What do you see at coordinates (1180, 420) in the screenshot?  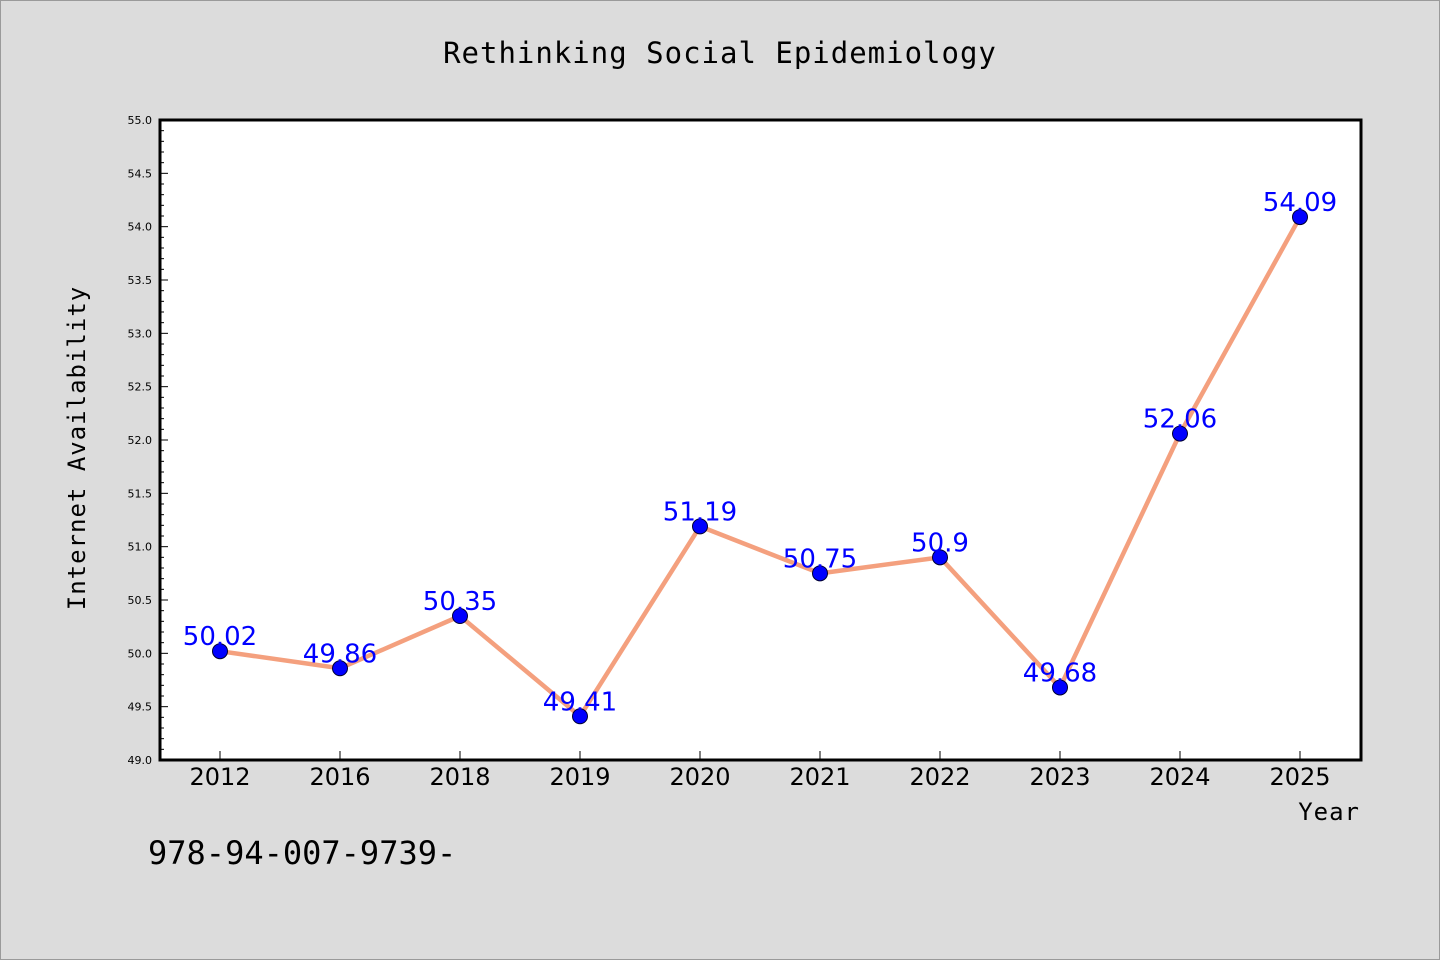 I see `data-label: 52.06` at bounding box center [1180, 420].